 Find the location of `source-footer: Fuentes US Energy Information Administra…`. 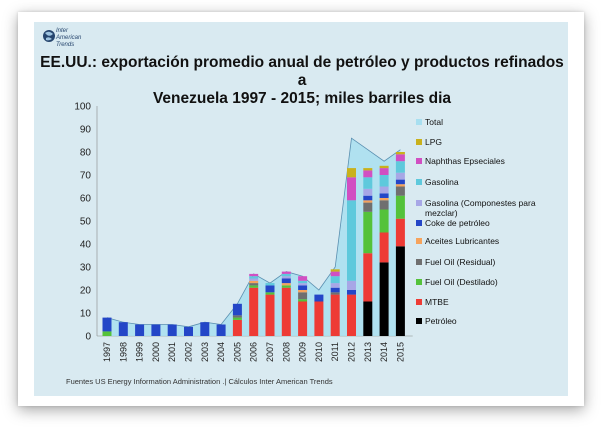

source-footer: Fuentes US Energy Information Administra… is located at coordinates (199, 381).